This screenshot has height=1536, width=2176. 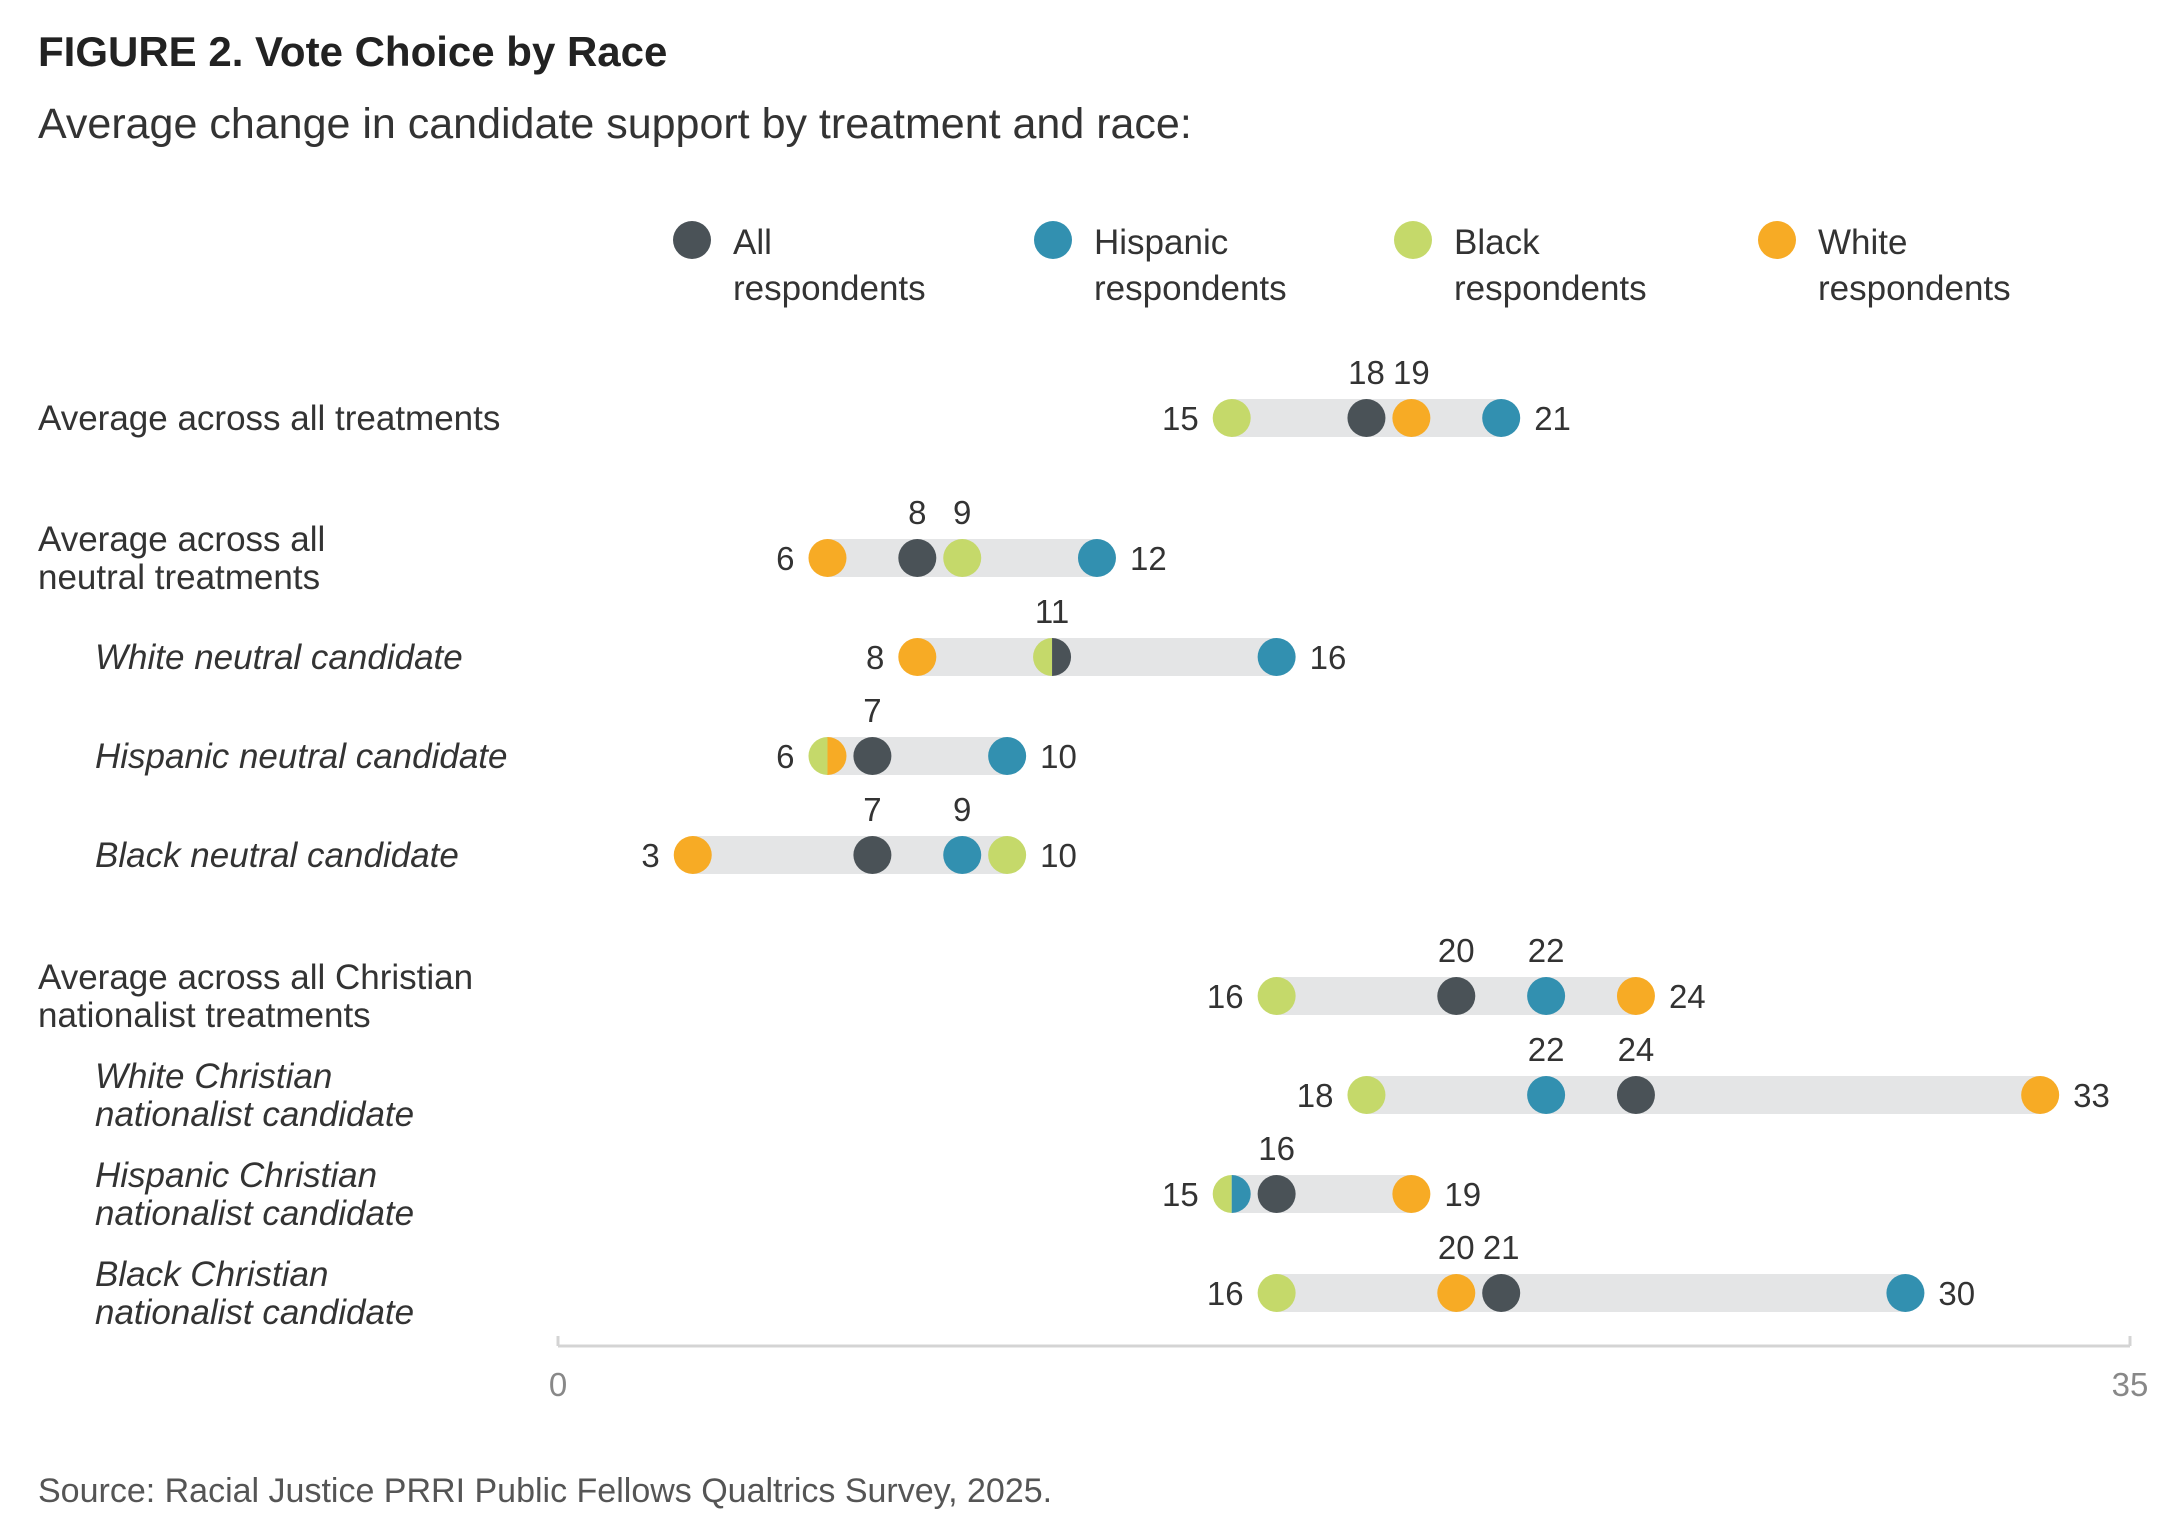 I want to click on value-label-max: 24, so click(x=1687, y=996).